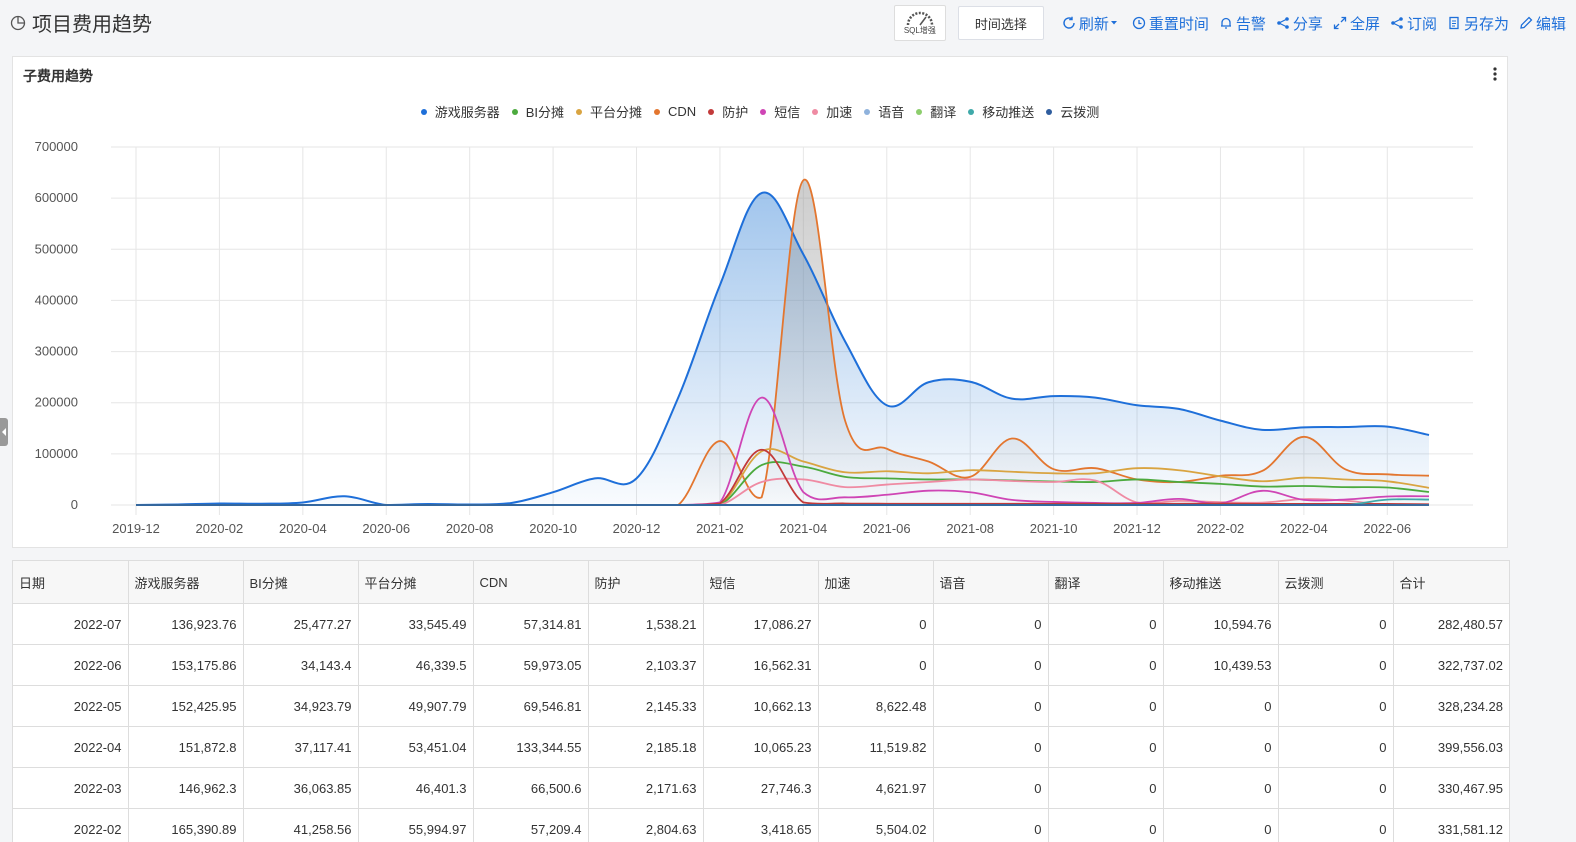  I want to click on table-cell: 3,418.65, so click(760, 825).